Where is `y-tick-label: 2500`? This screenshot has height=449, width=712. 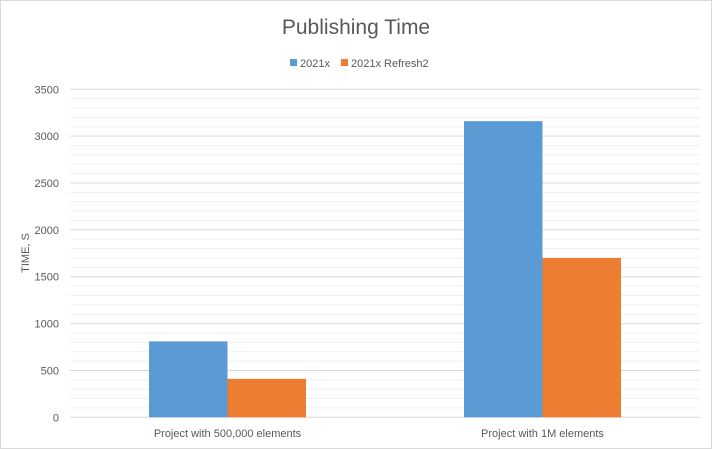 y-tick-label: 2500 is located at coordinates (47, 184).